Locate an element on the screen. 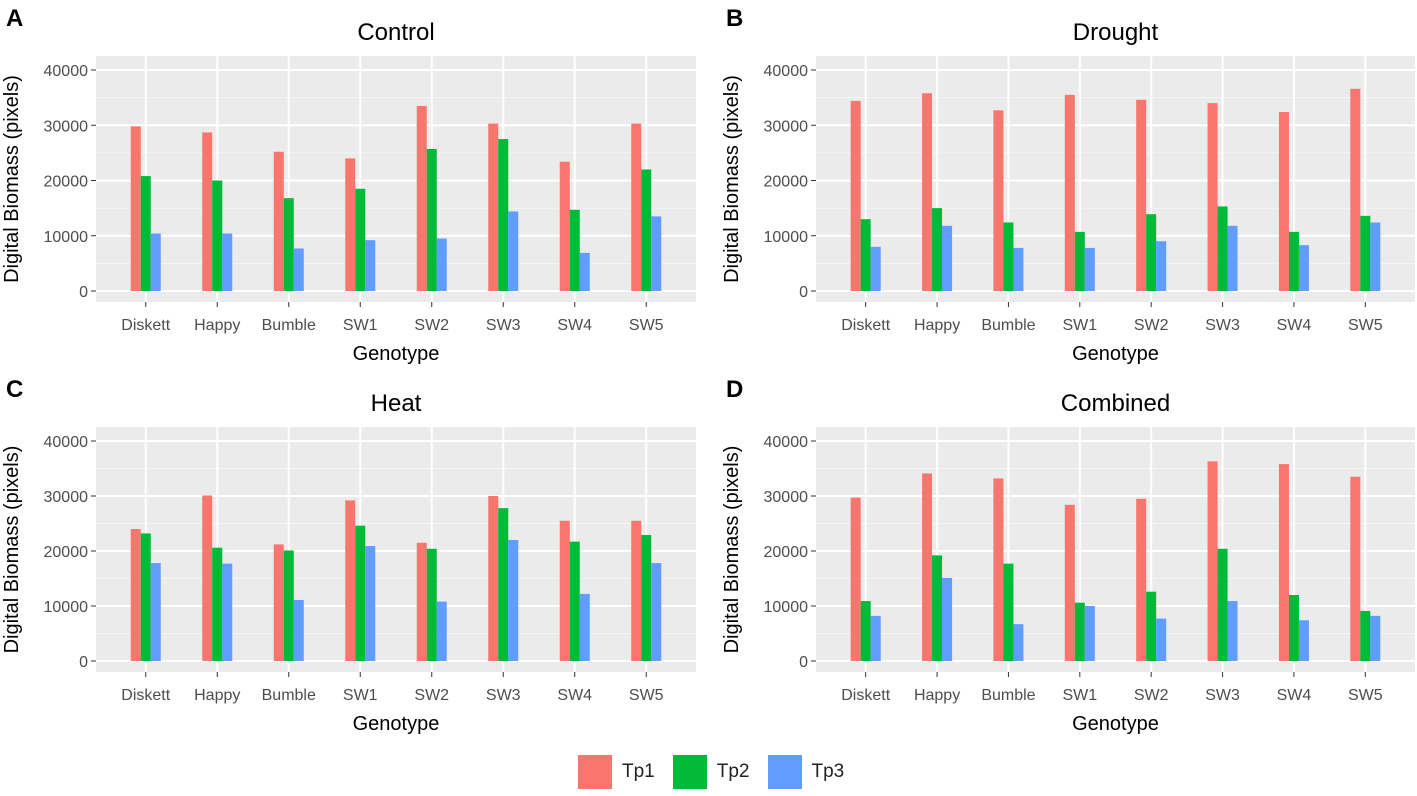 This screenshot has height=796, width=1417. chart-title: Drought is located at coordinates (1116, 32).